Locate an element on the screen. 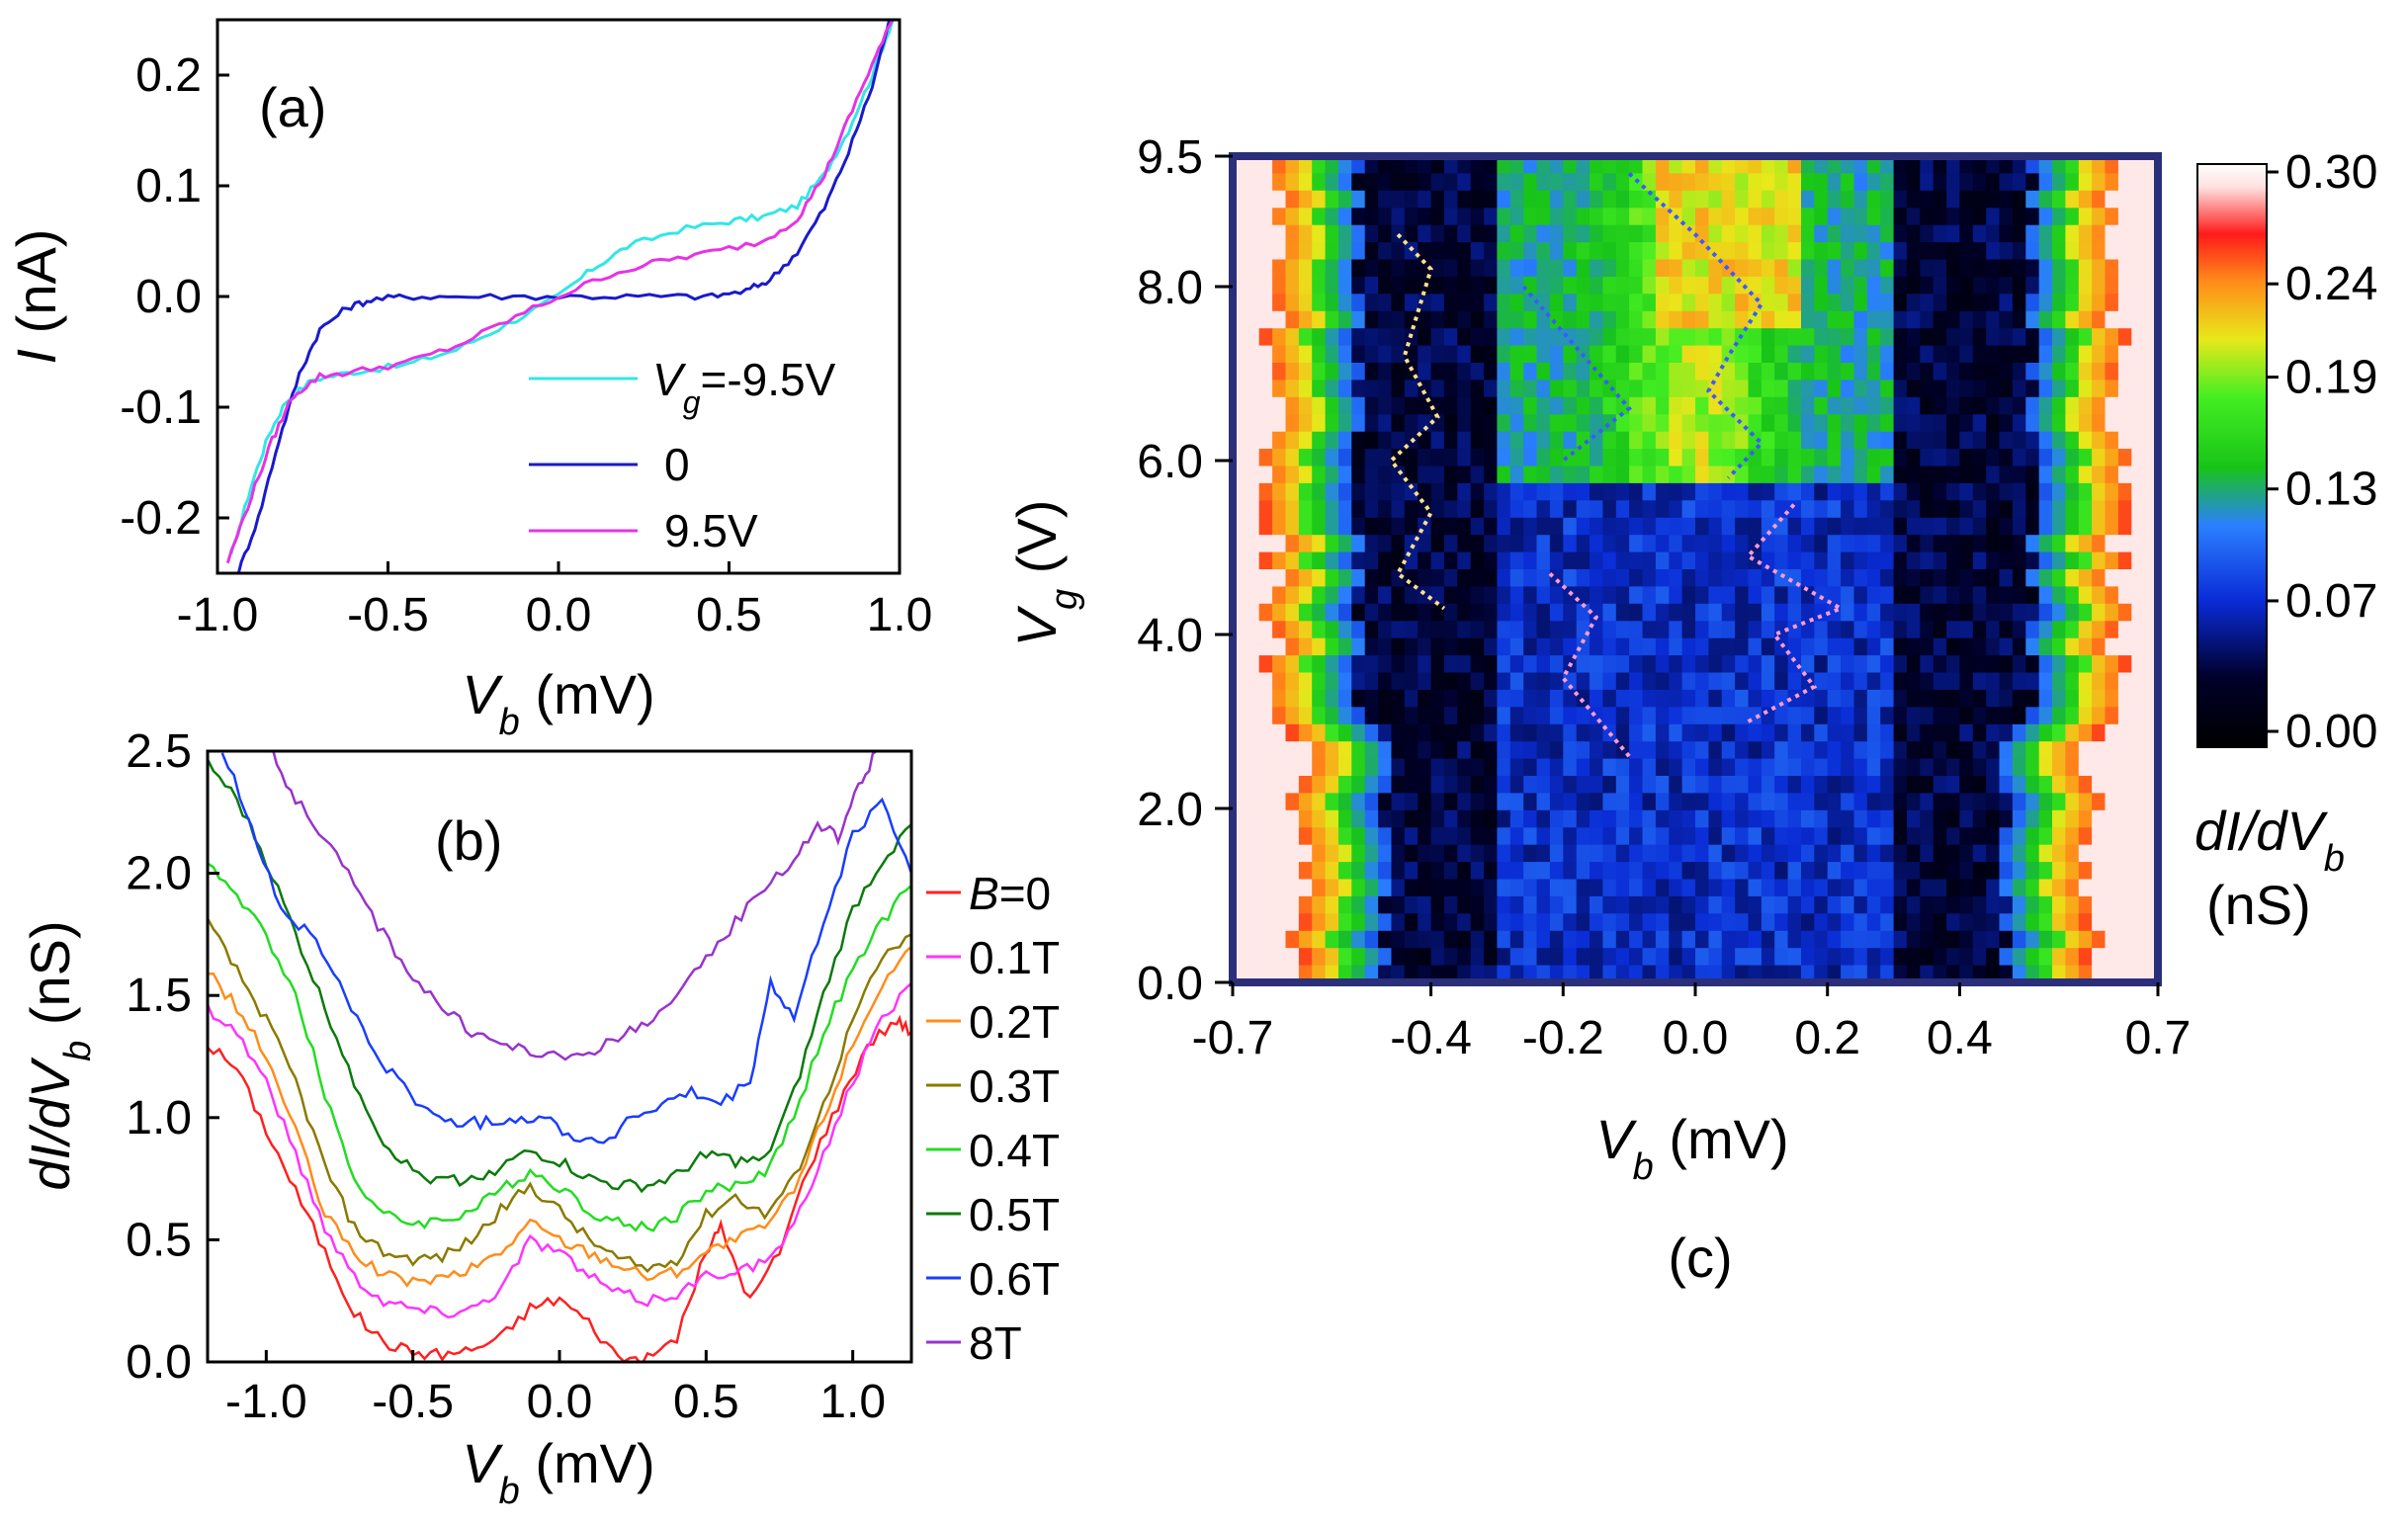 The image size is (2408, 1526). b-ytick-label-0: 0.0 is located at coordinates (159, 1362).